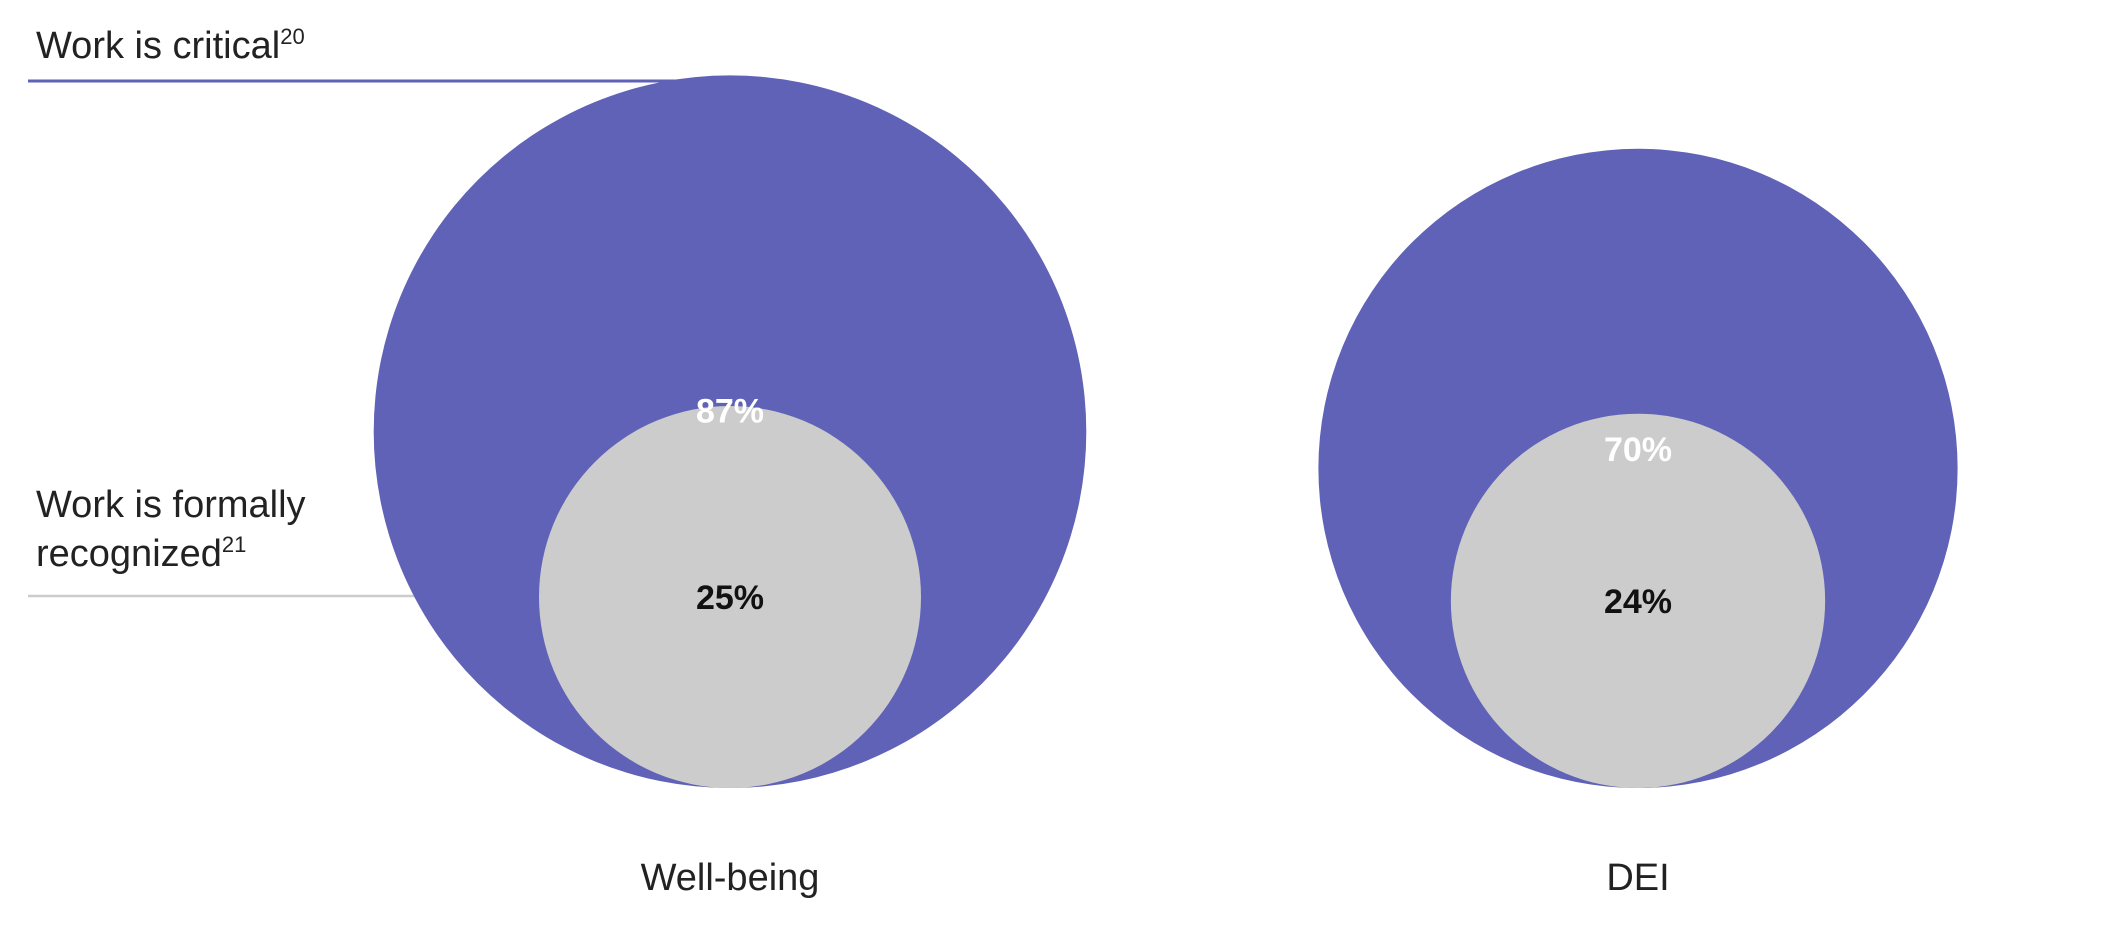 The image size is (2120, 946). What do you see at coordinates (170, 45) in the screenshot?
I see `legend-label-critical: Work is critical20` at bounding box center [170, 45].